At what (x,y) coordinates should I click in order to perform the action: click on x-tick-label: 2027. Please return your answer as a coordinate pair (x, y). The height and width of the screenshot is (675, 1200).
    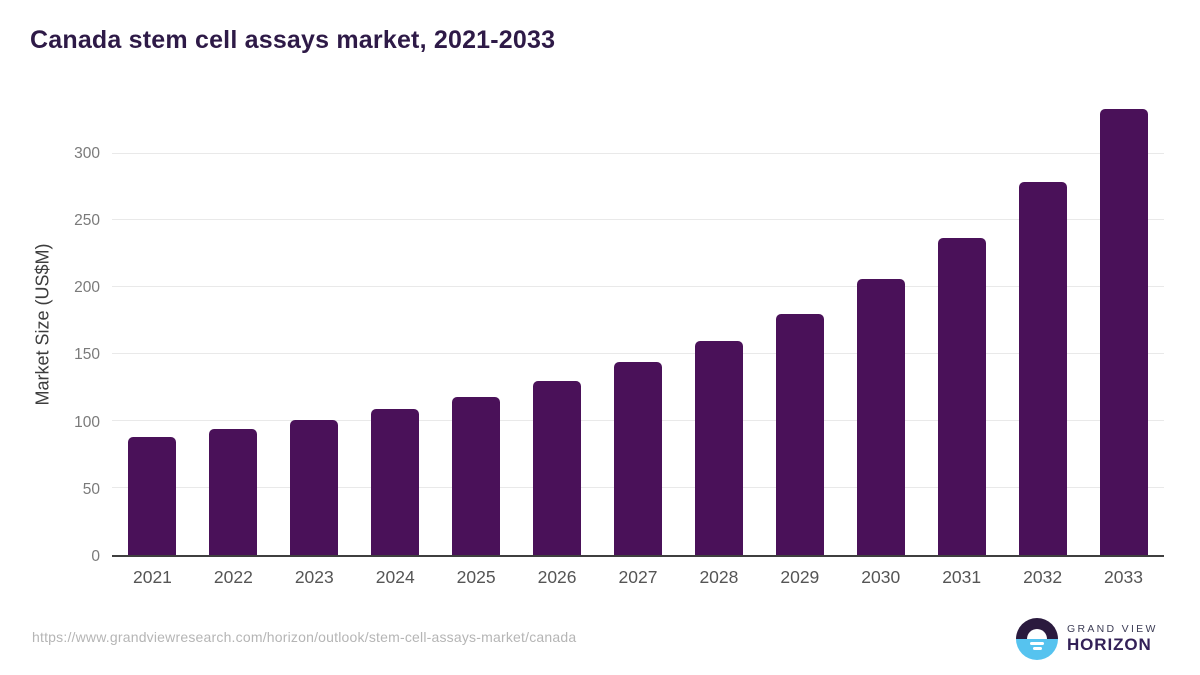
    Looking at the image, I should click on (638, 577).